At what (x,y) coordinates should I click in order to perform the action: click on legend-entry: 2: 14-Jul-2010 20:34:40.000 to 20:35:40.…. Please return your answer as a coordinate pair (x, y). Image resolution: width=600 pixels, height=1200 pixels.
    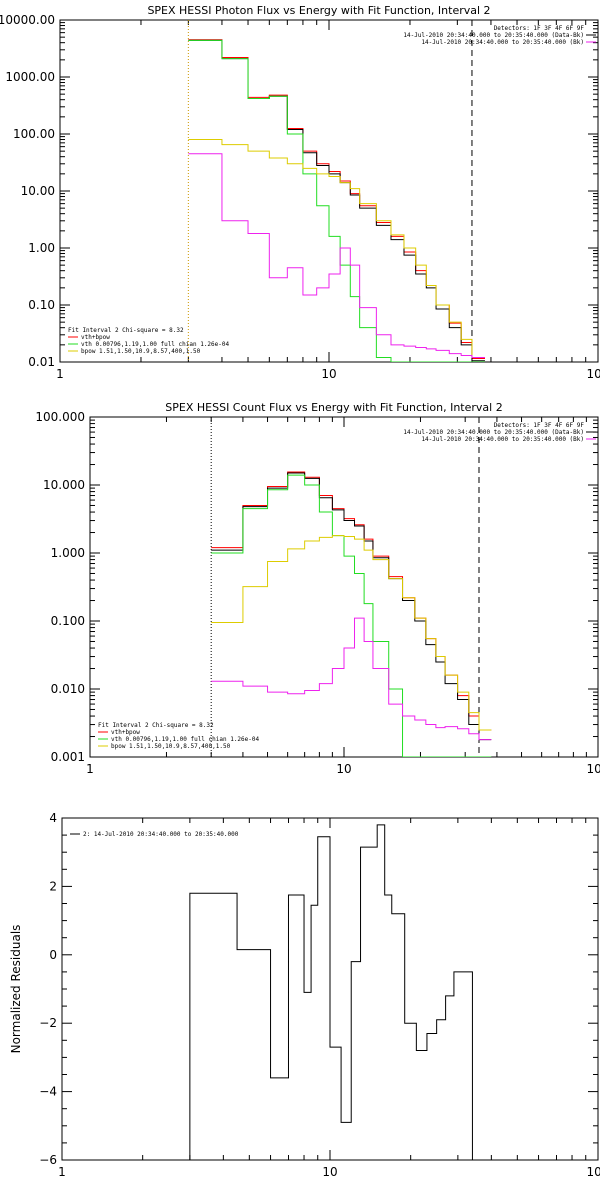
    Looking at the image, I should click on (161, 834).